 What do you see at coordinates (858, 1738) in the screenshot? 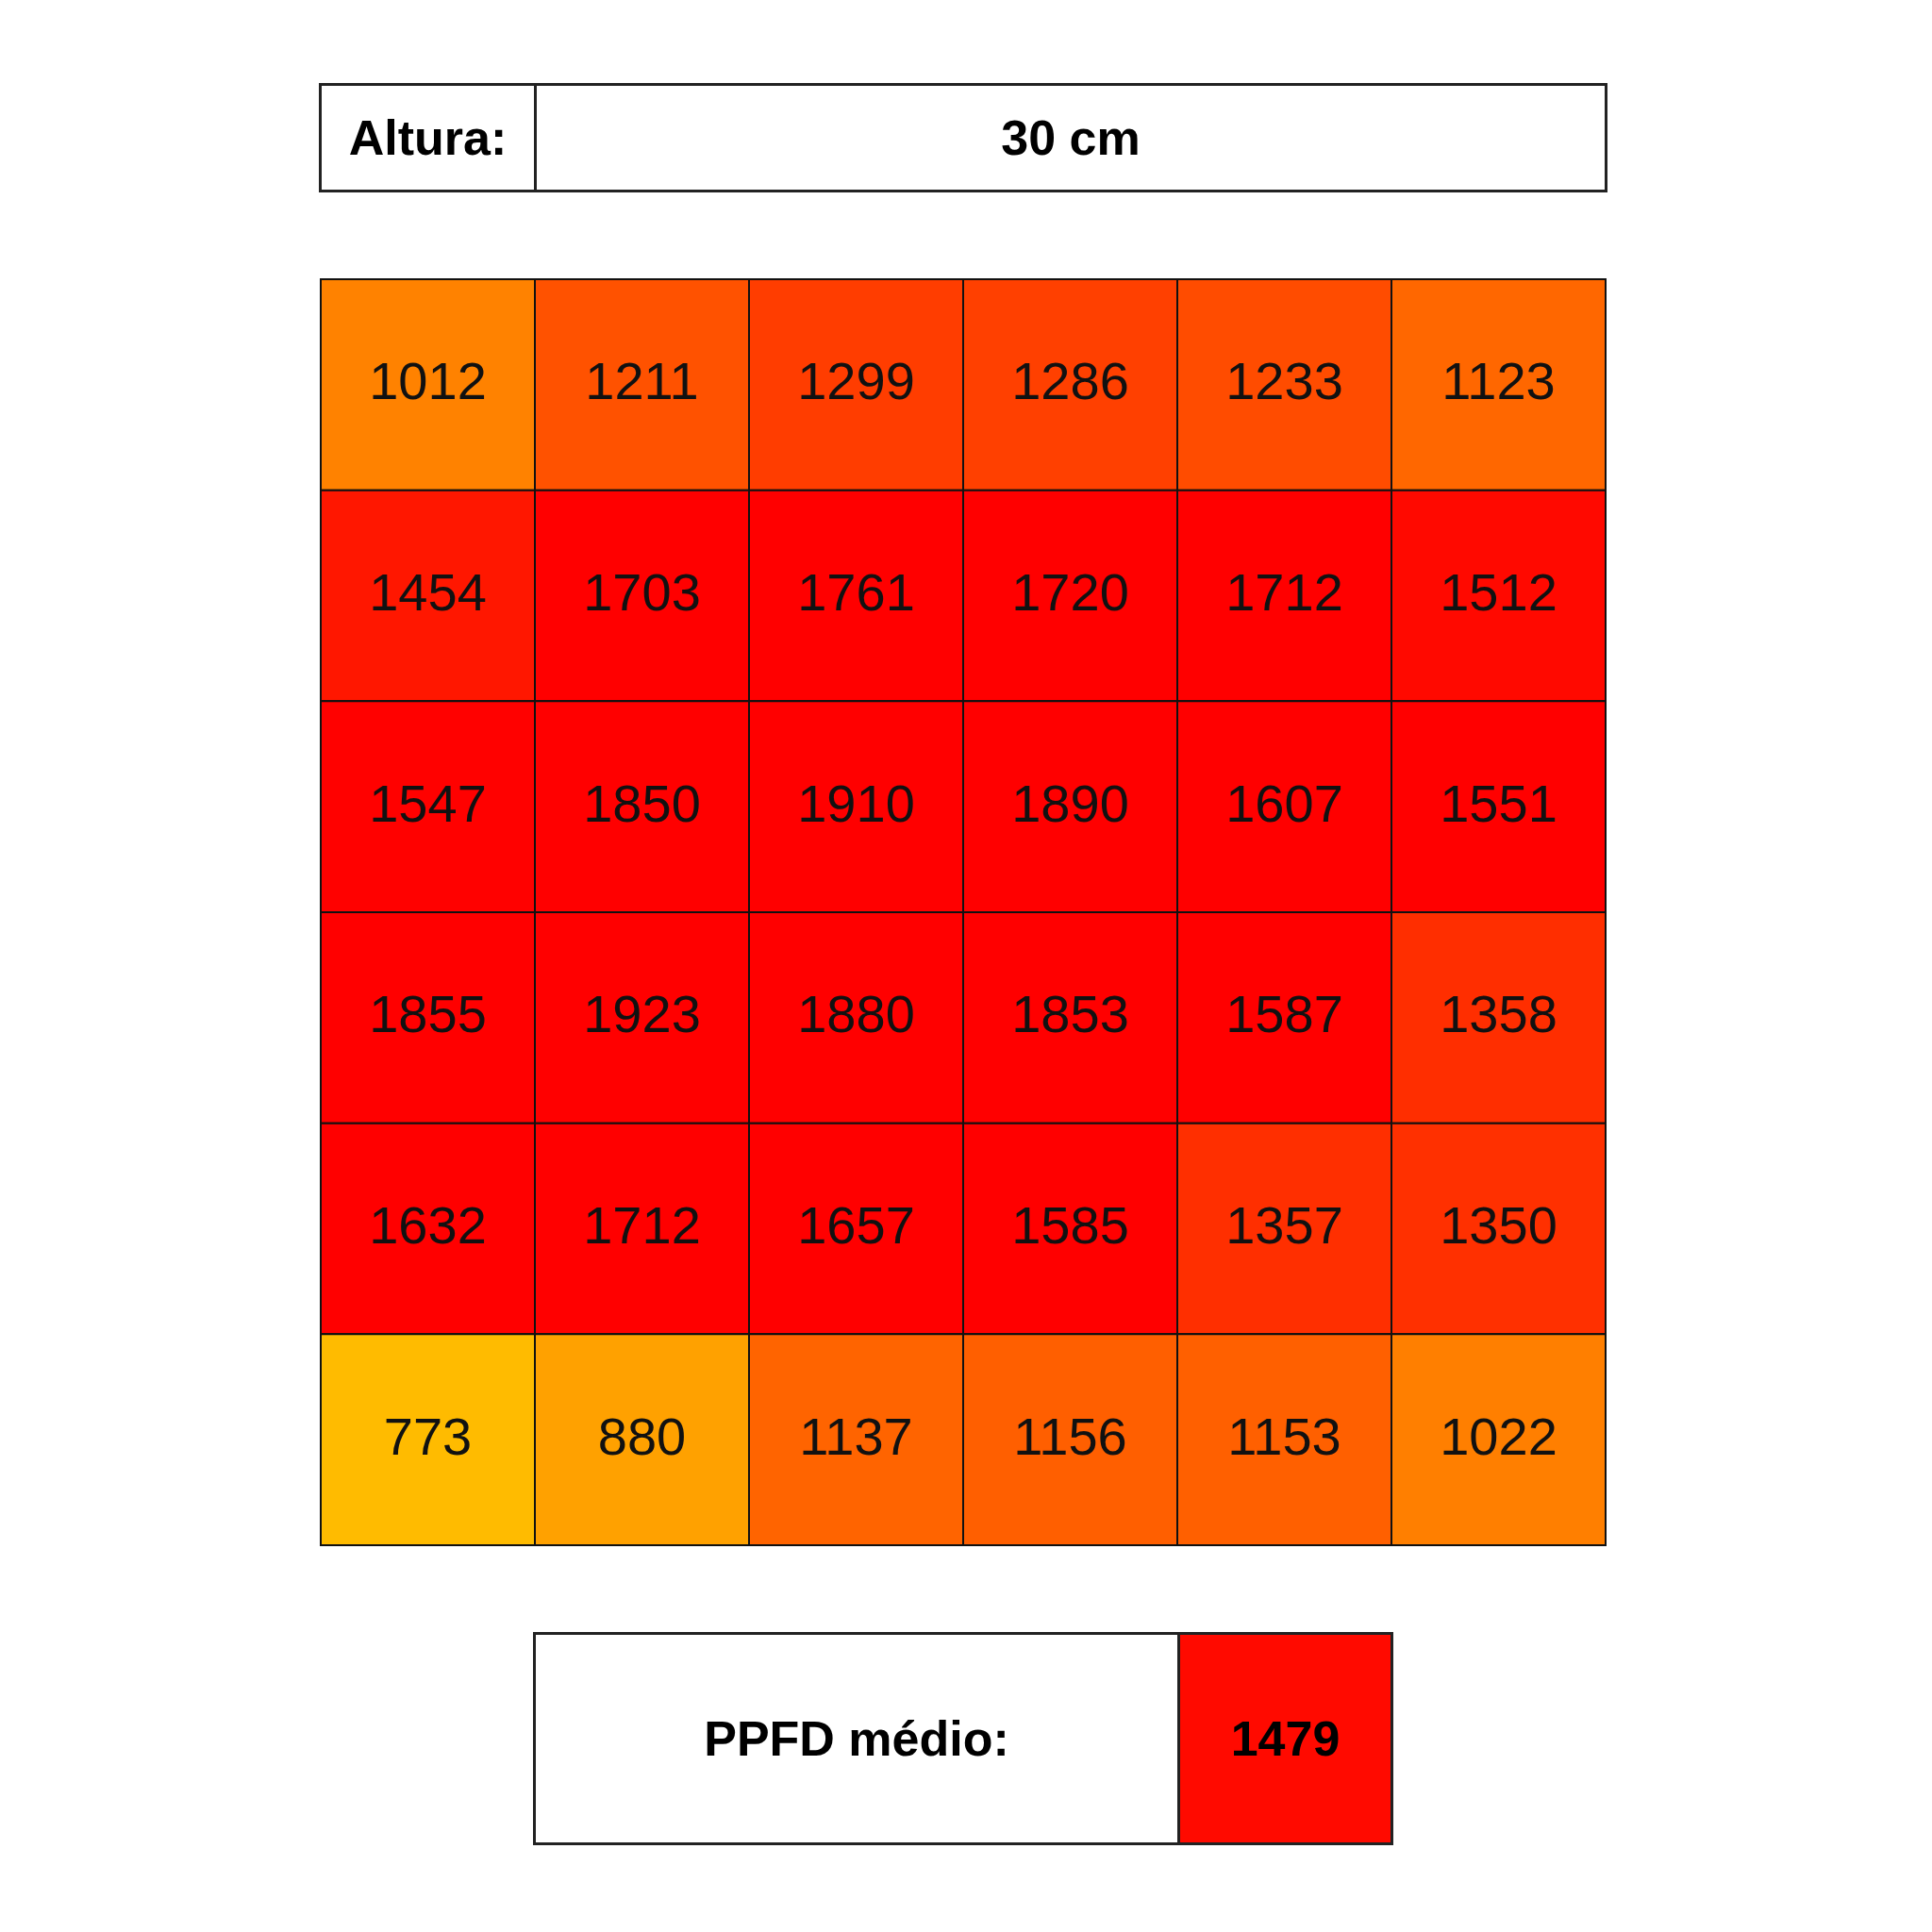
I see `text: PPFD médio:` at bounding box center [858, 1738].